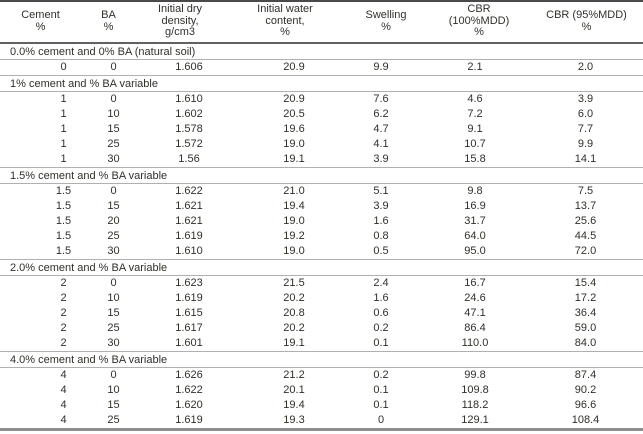 This screenshot has height=434, width=643. I want to click on table-cell: 19.3, so click(299, 422).